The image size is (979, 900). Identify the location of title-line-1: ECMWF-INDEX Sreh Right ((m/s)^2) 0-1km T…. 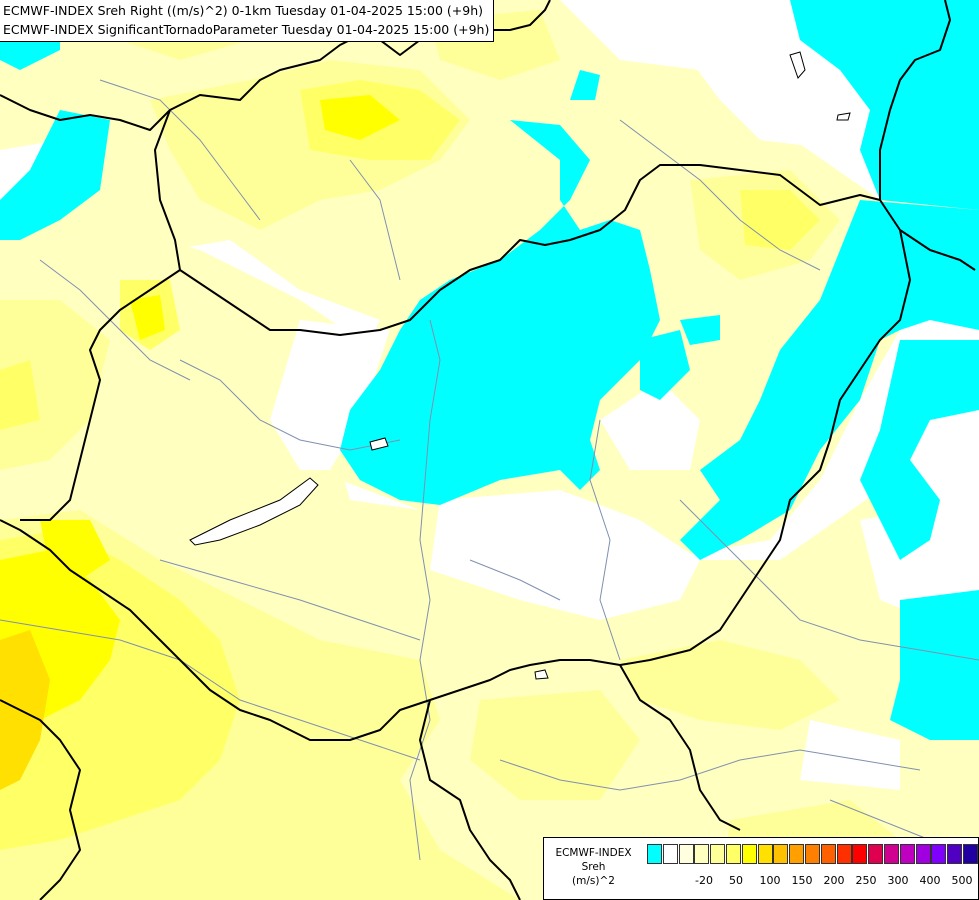
(243, 10).